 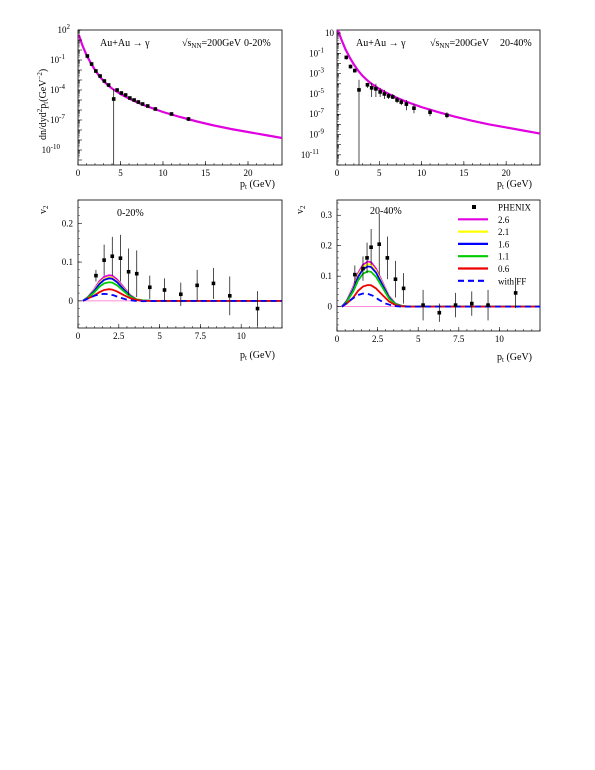 What do you see at coordinates (440, 300) in the screenshot?
I see `model-curve-ff` at bounding box center [440, 300].